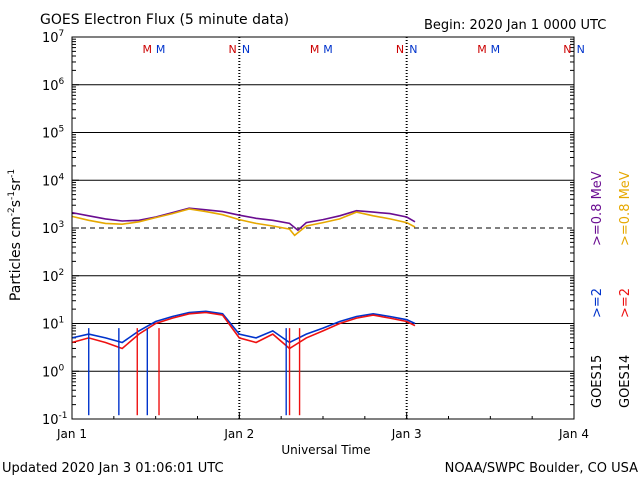 The image size is (640, 480). What do you see at coordinates (53, 37) in the screenshot?
I see `y-tick-label: 10⁷` at bounding box center [53, 37].